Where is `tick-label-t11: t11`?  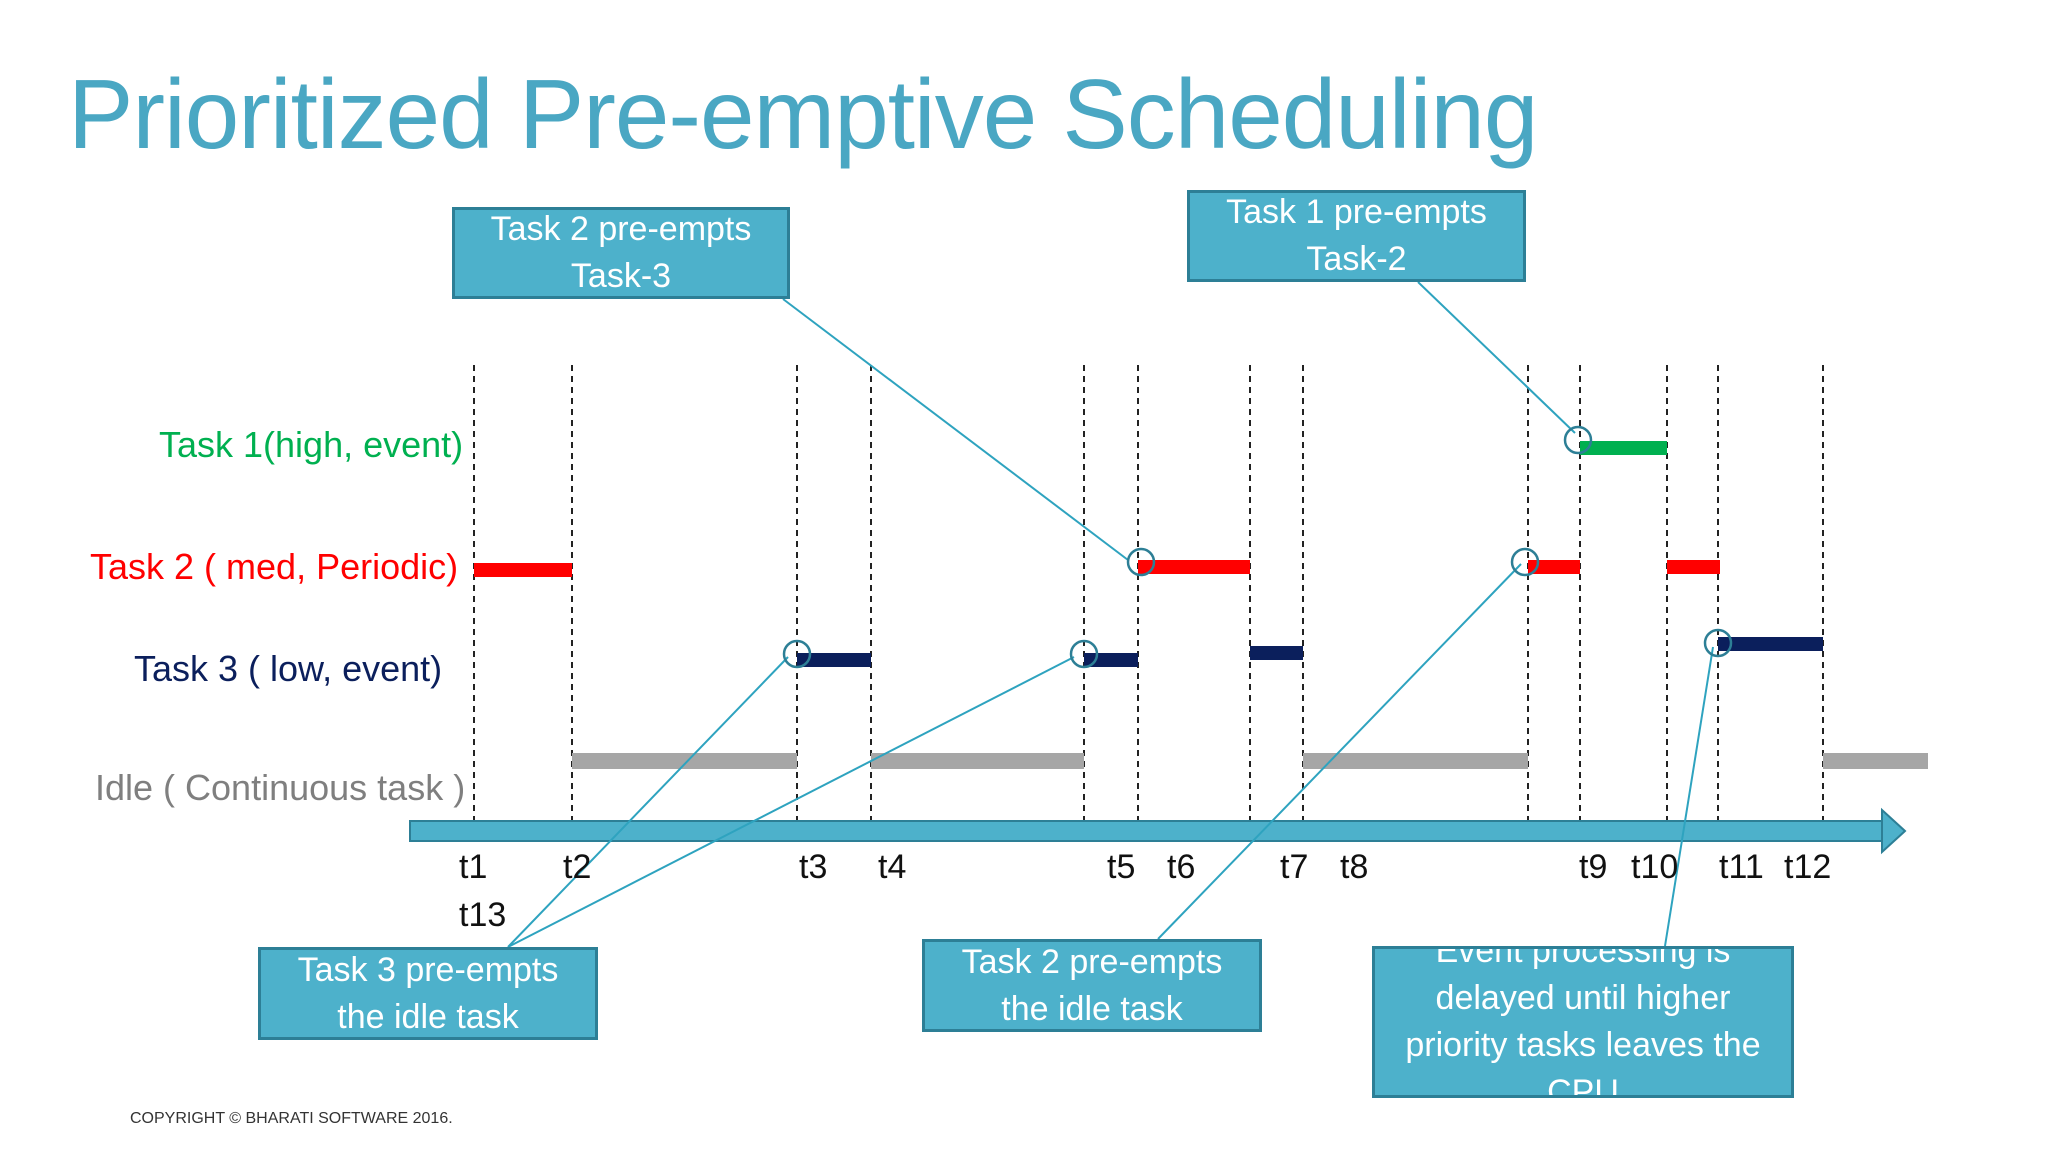 tick-label-t11: t11 is located at coordinates (1741, 867).